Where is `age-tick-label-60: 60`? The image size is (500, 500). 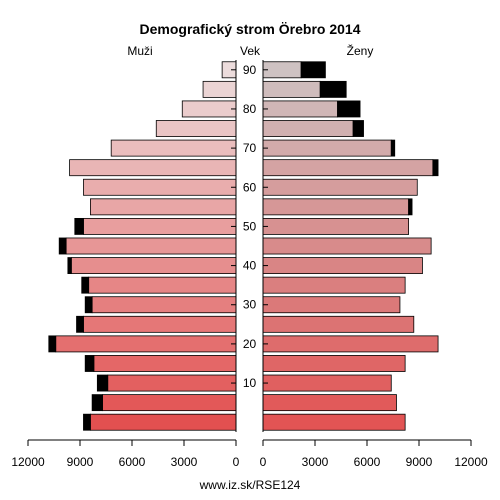
age-tick-label-60: 60 is located at coordinates (250, 187).